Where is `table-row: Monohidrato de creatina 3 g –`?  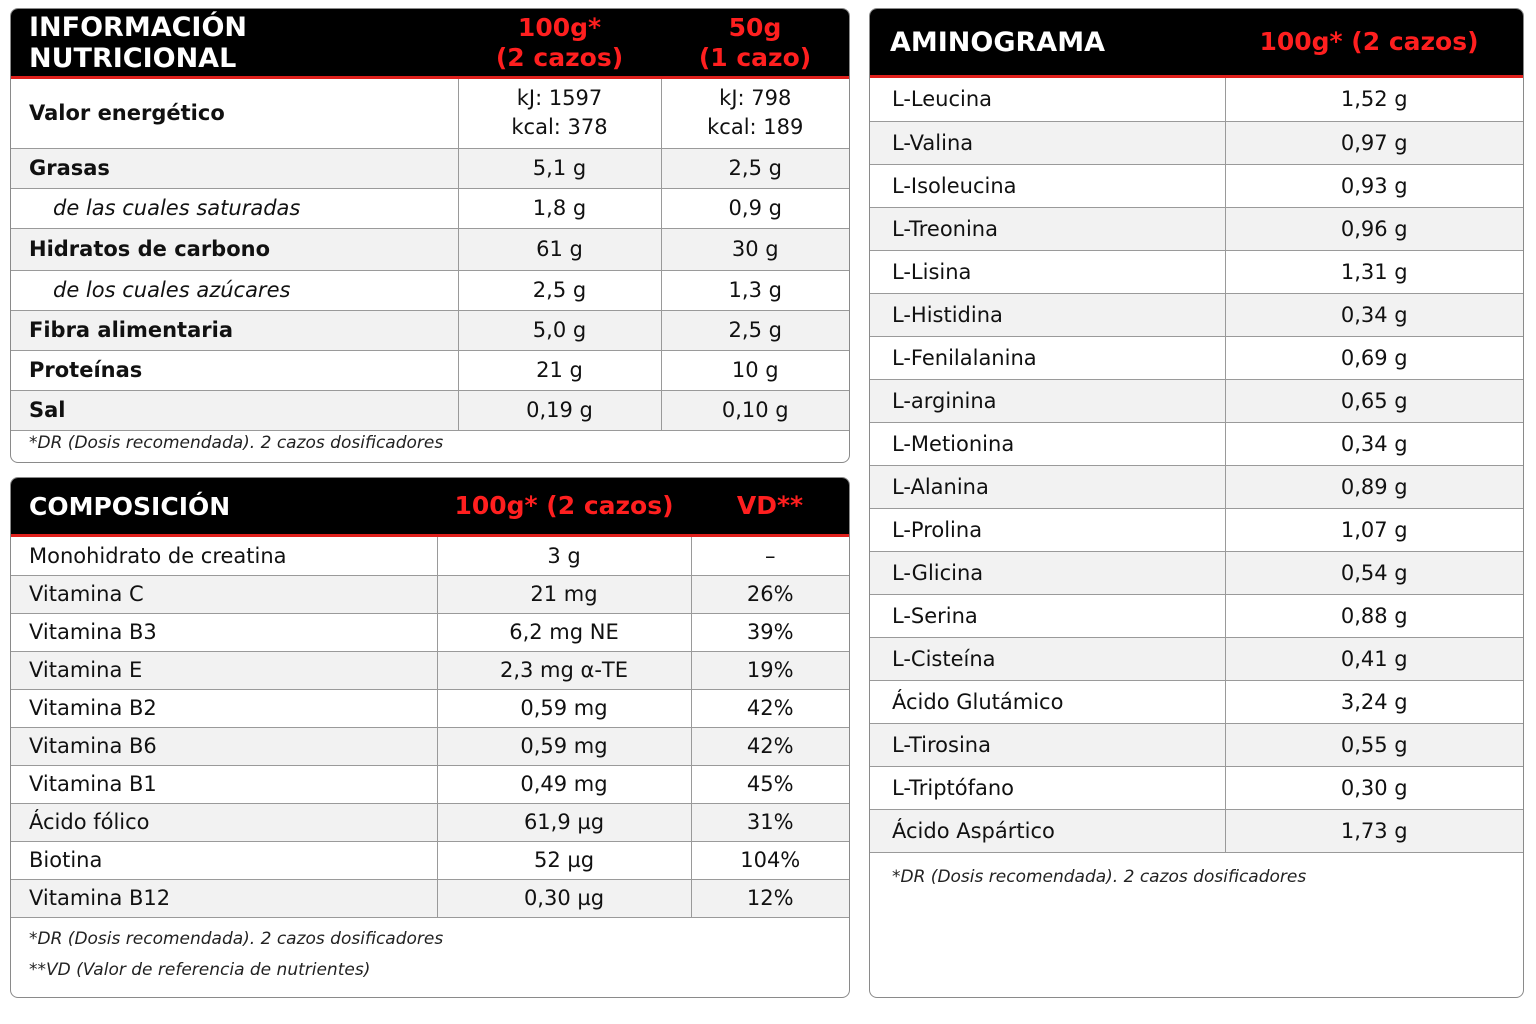
table-row: Monohidrato de creatina 3 g – is located at coordinates (430, 556).